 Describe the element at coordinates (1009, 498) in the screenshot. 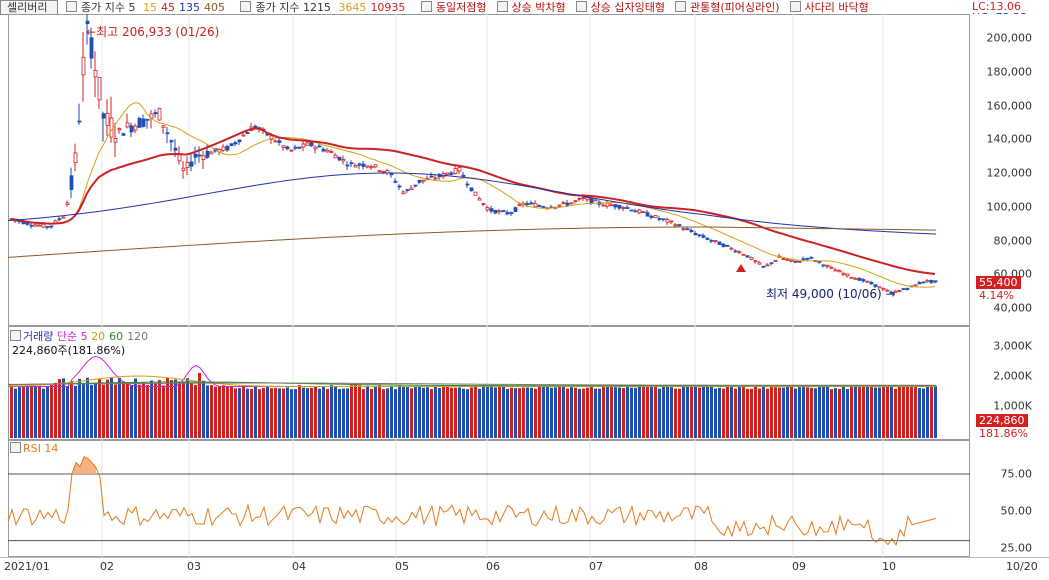

I see `rsi-y-axis: 75.00 50.00 25.00` at that location.